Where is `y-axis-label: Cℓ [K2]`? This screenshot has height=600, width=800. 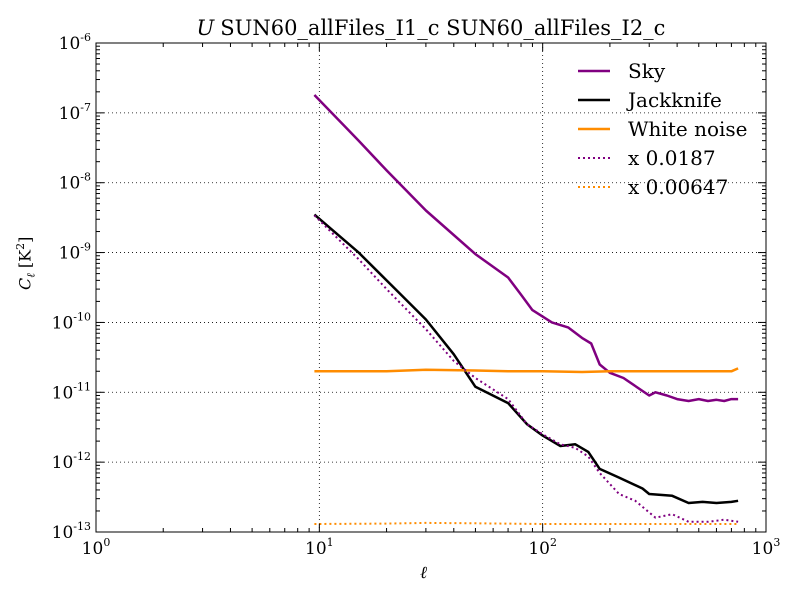 y-axis-label: Cℓ [K2] is located at coordinates (26, 263).